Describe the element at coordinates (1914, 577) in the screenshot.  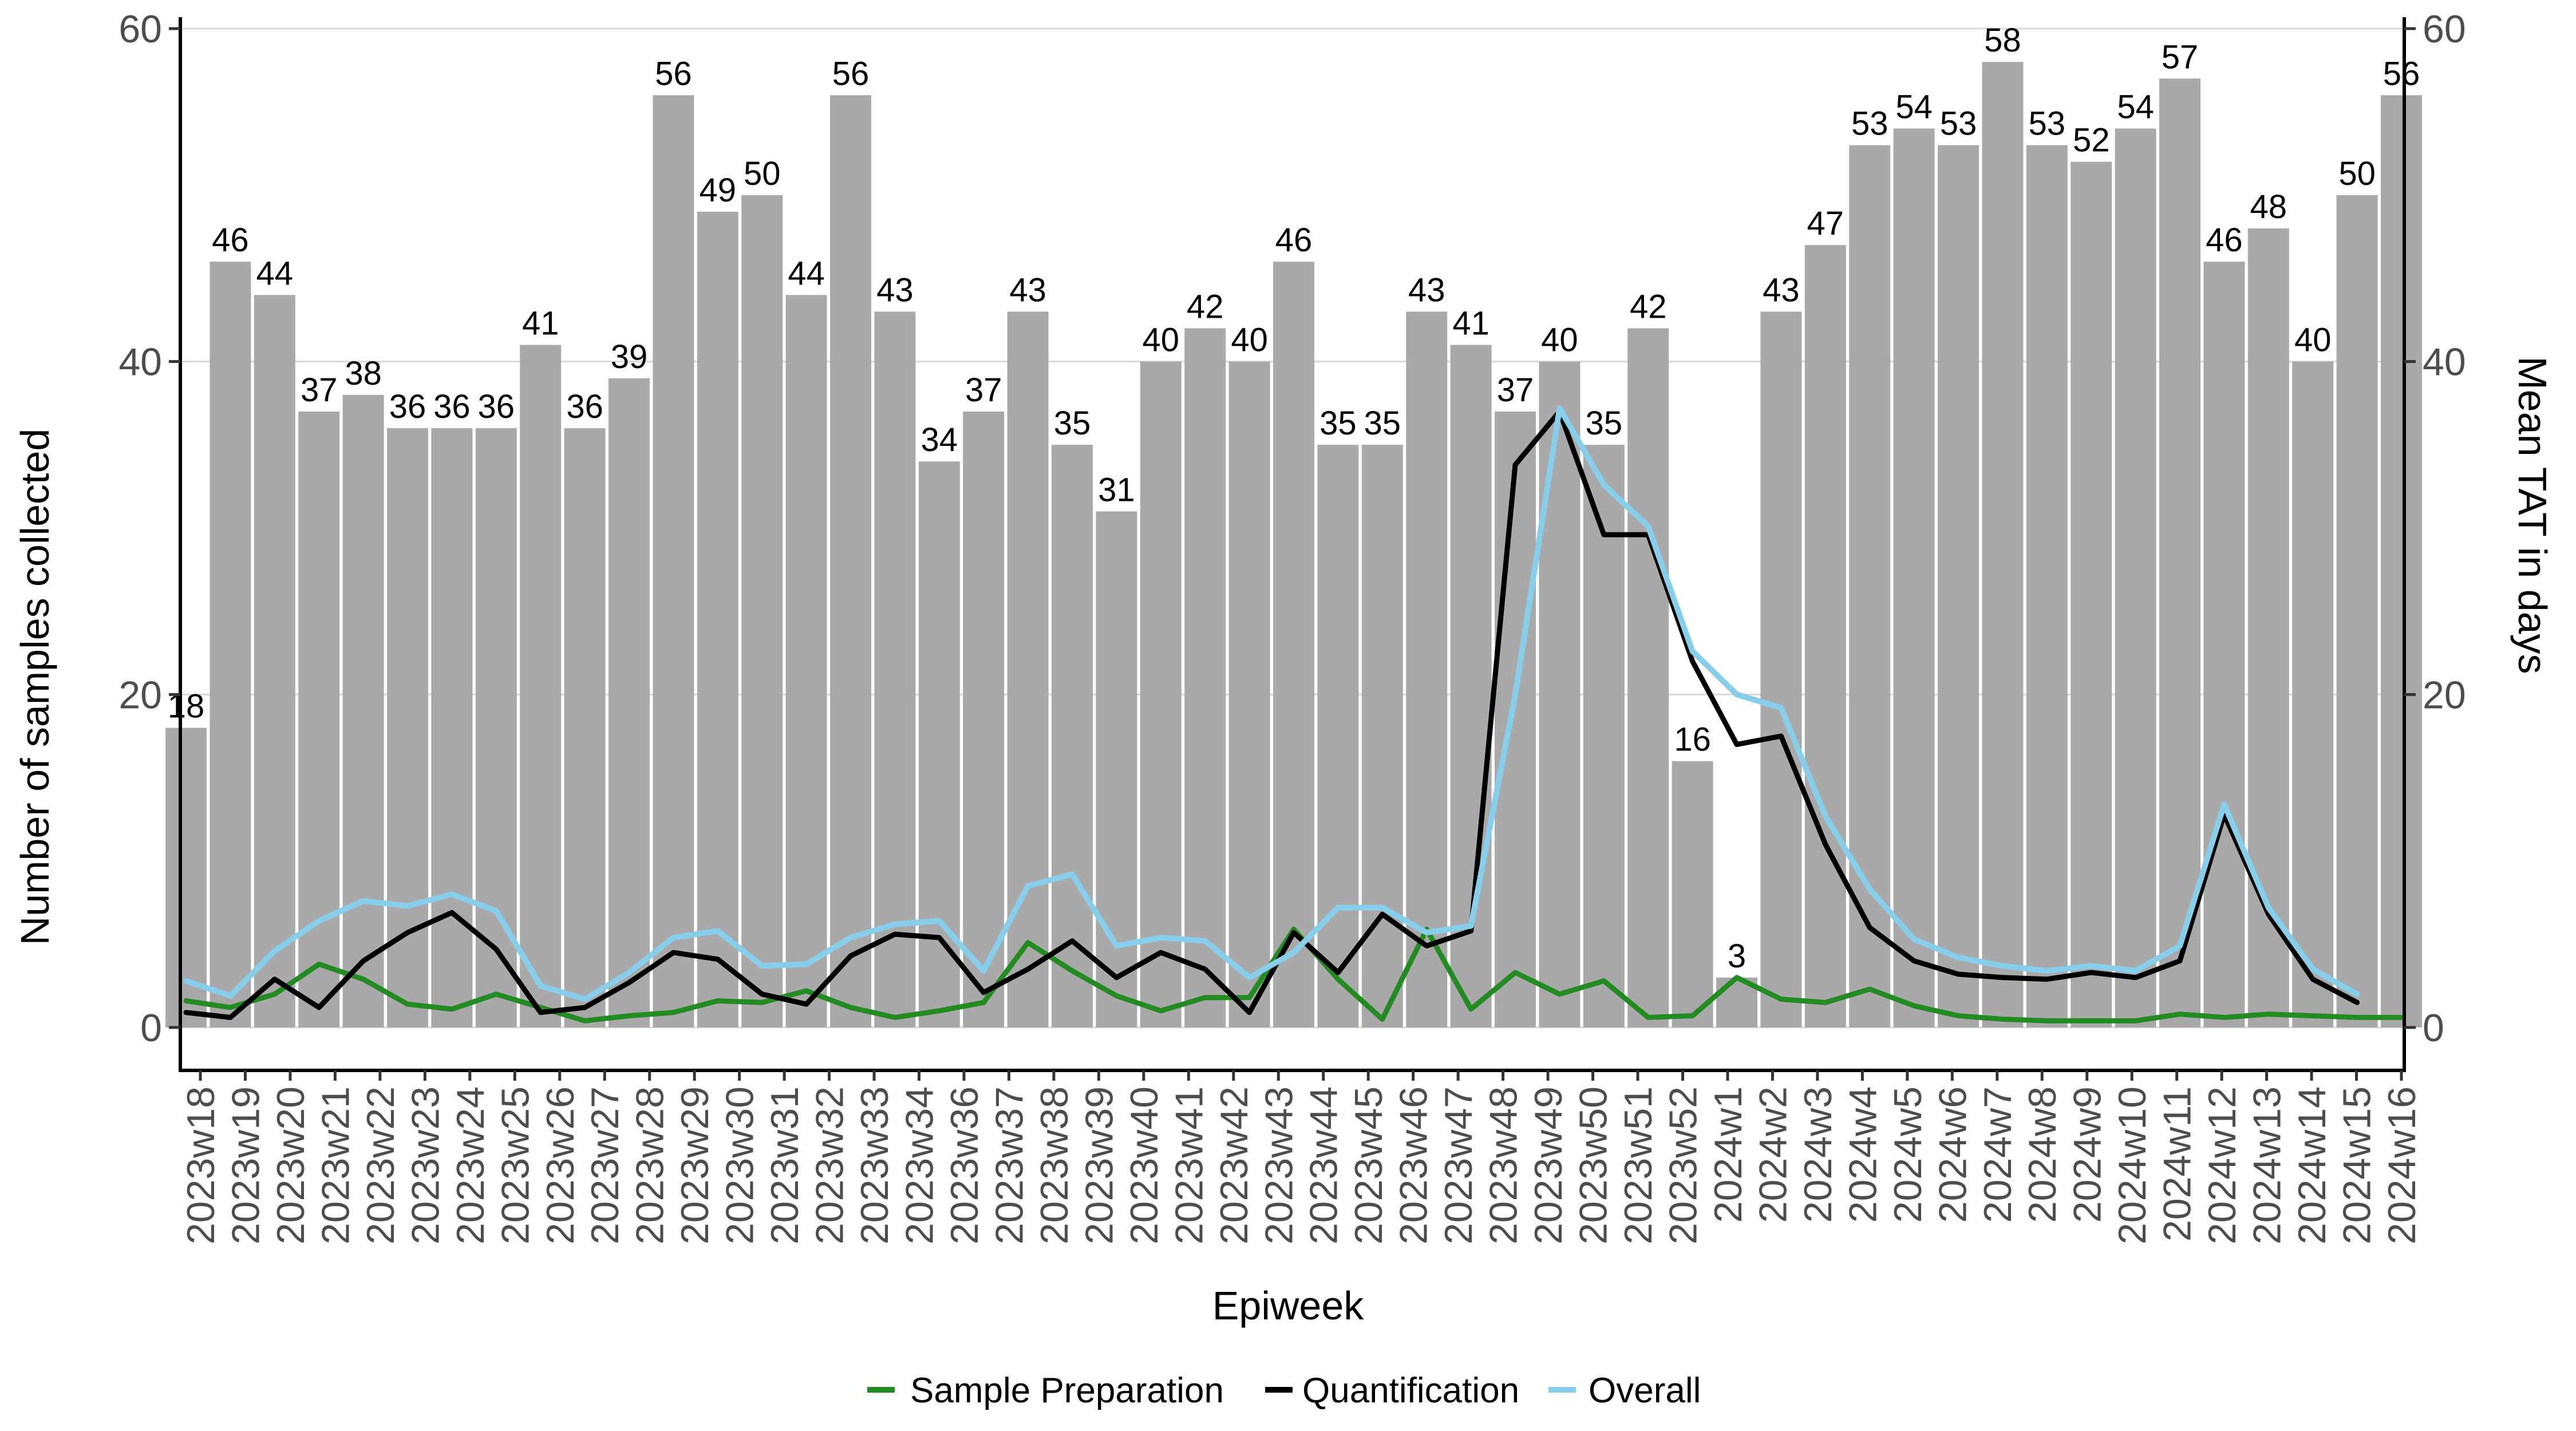
I see `bar-2024w5` at that location.